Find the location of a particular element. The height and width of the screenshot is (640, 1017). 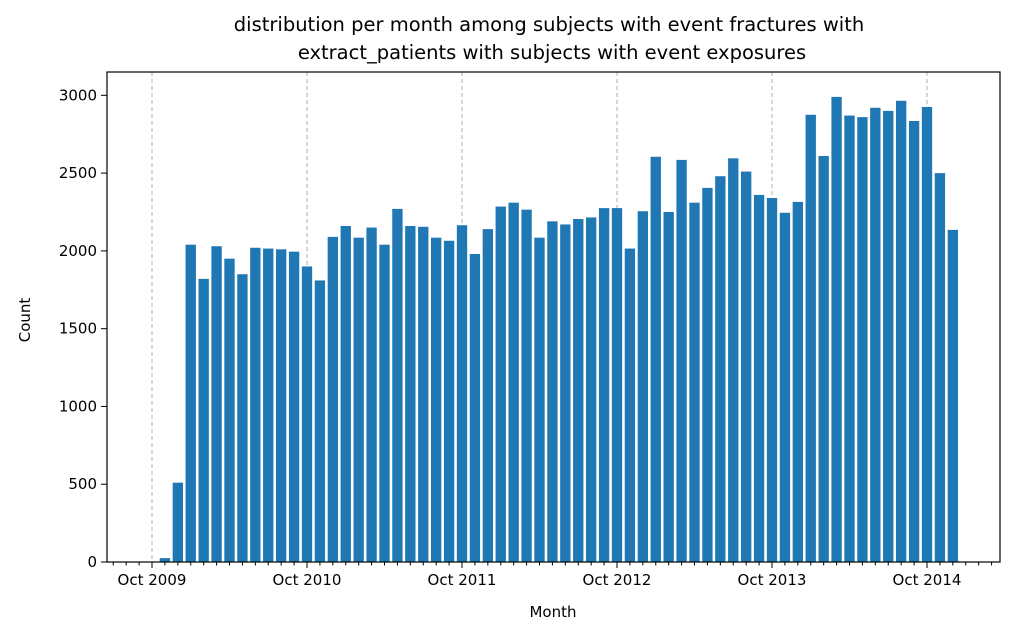

x-tick-label: Oct 2010 is located at coordinates (307, 580).